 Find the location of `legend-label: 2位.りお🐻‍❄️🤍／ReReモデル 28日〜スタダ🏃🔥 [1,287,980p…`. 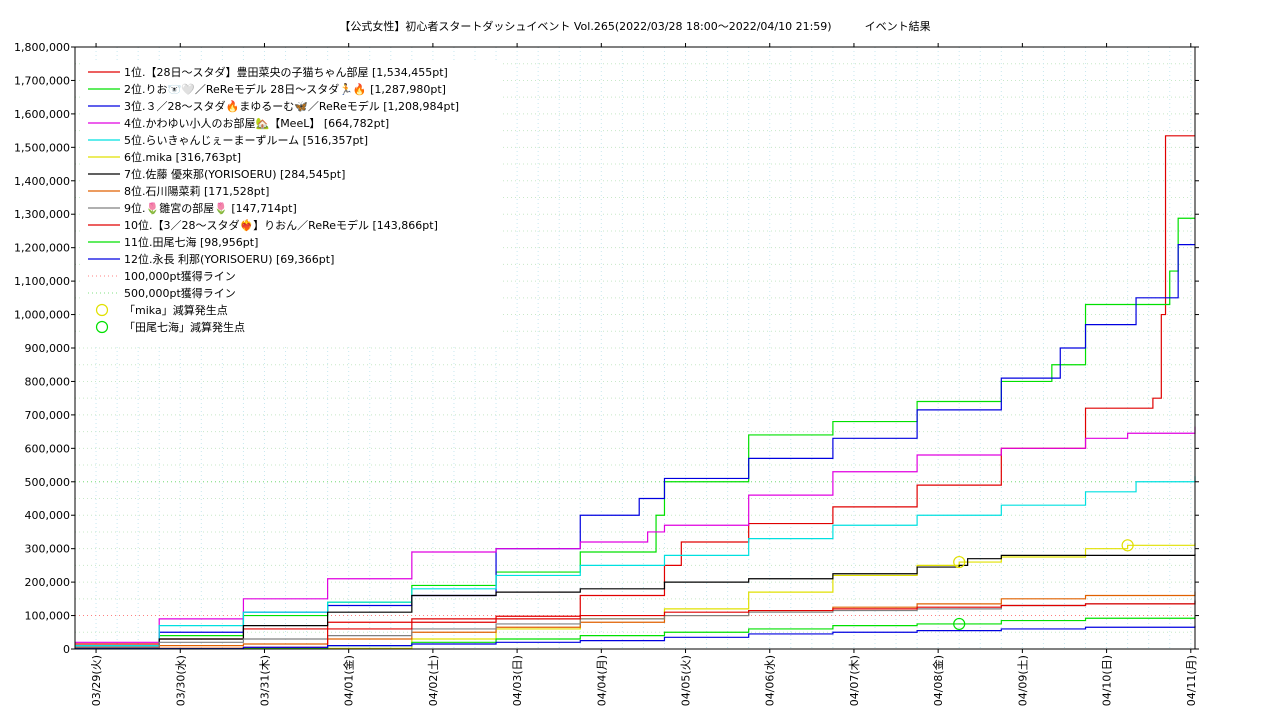

legend-label: 2位.りお🐻‍❄️🤍／ReReモデル 28日〜スタダ🏃🔥 [1,287,980p… is located at coordinates (285, 89).